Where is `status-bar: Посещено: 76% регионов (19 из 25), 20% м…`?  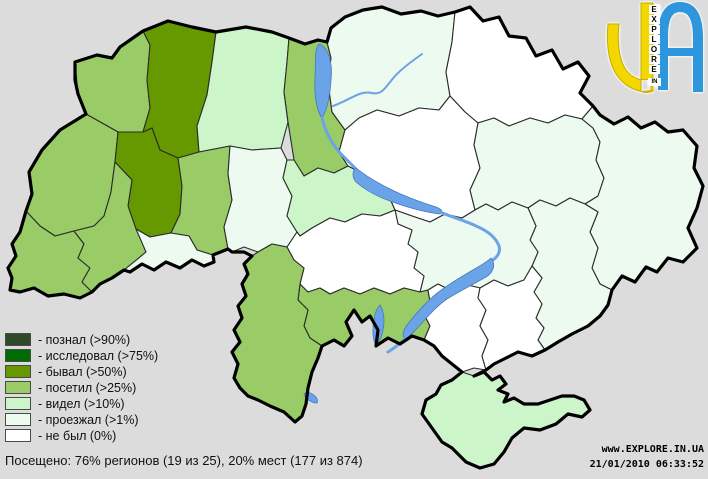
status-bar: Посещено: 76% регионов (19 из 25), 20% м… is located at coordinates (184, 460).